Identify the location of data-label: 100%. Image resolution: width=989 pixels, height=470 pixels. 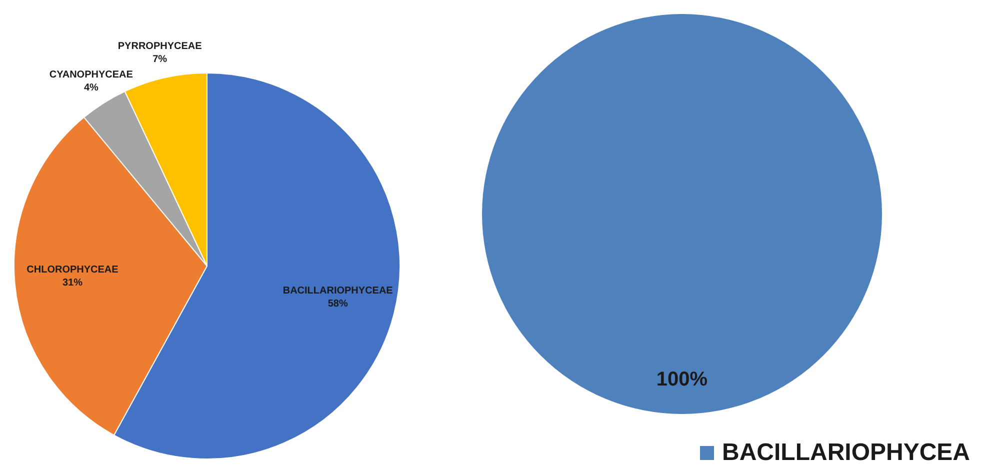
(682, 379).